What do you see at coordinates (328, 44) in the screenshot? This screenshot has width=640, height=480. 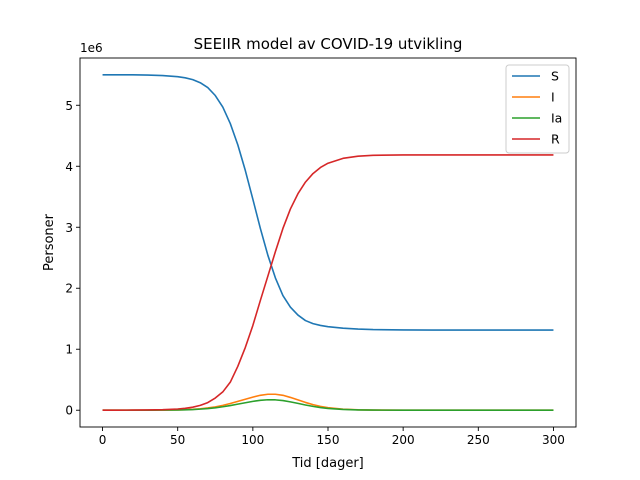 I see `chart-title: SEEIIR model av COVID-19 utvikling` at bounding box center [328, 44].